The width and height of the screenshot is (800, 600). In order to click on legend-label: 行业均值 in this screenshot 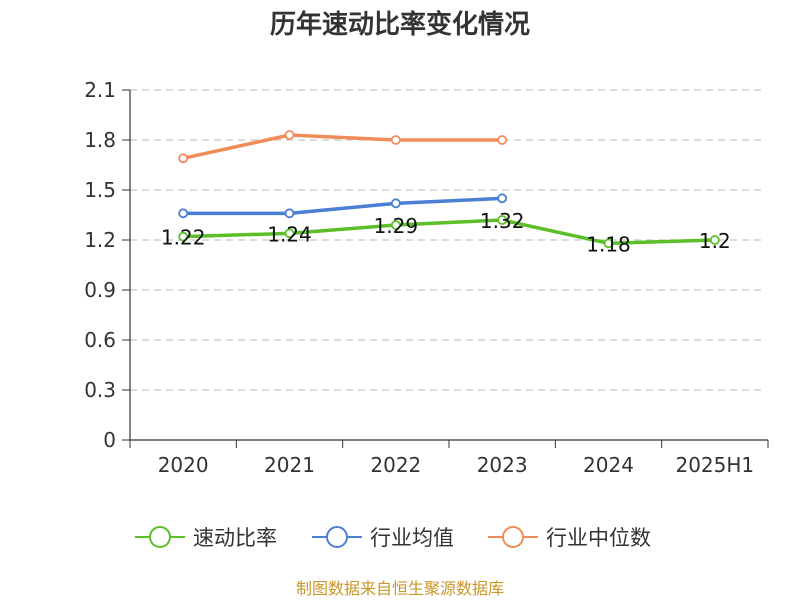, I will do `click(412, 538)`.